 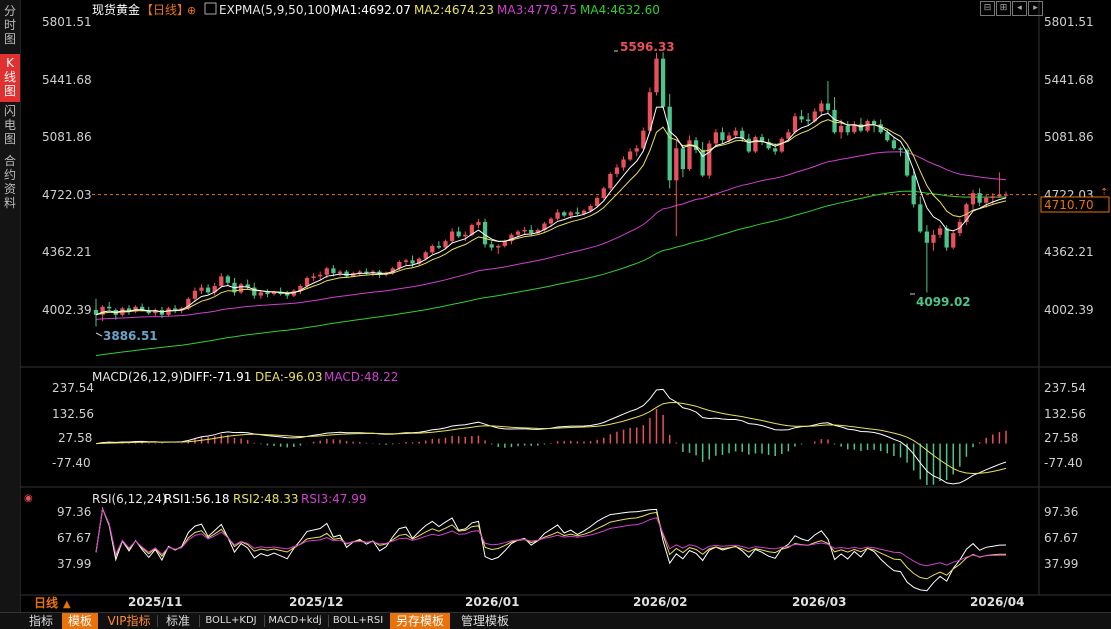 I want to click on tab-vip-indicator: VIP指标, so click(x=129, y=621).